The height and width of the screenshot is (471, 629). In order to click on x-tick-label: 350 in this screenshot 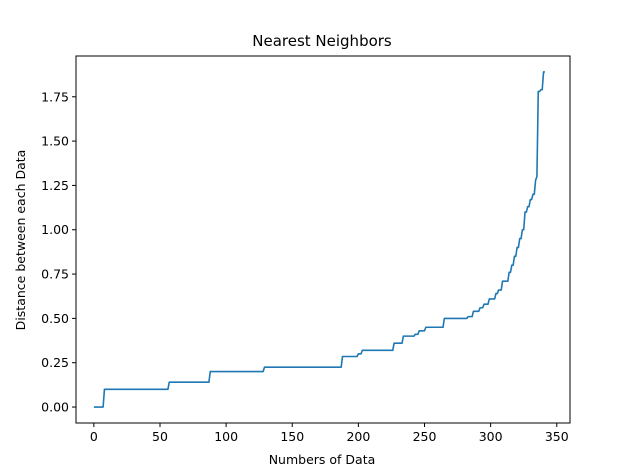, I will do `click(557, 436)`.